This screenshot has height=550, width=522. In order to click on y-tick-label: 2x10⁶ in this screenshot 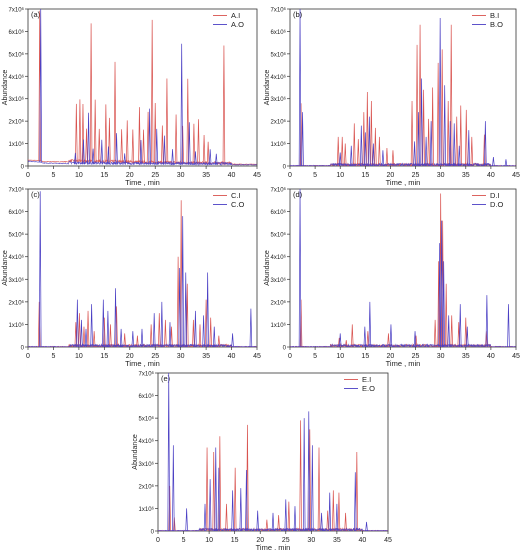, I will do `click(147, 486)`.